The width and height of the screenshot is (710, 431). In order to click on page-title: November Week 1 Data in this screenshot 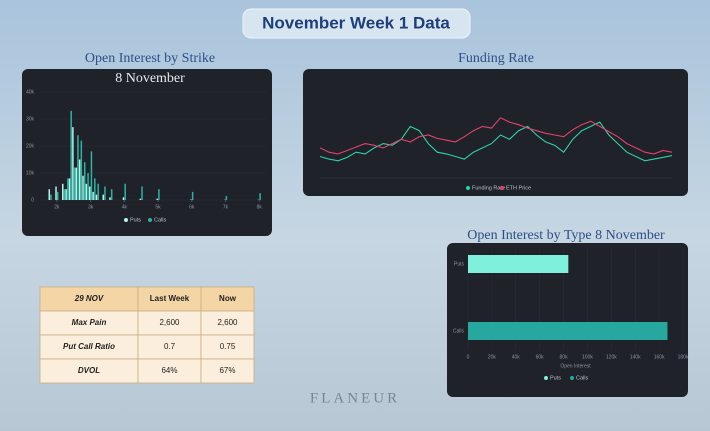, I will do `click(356, 22)`.